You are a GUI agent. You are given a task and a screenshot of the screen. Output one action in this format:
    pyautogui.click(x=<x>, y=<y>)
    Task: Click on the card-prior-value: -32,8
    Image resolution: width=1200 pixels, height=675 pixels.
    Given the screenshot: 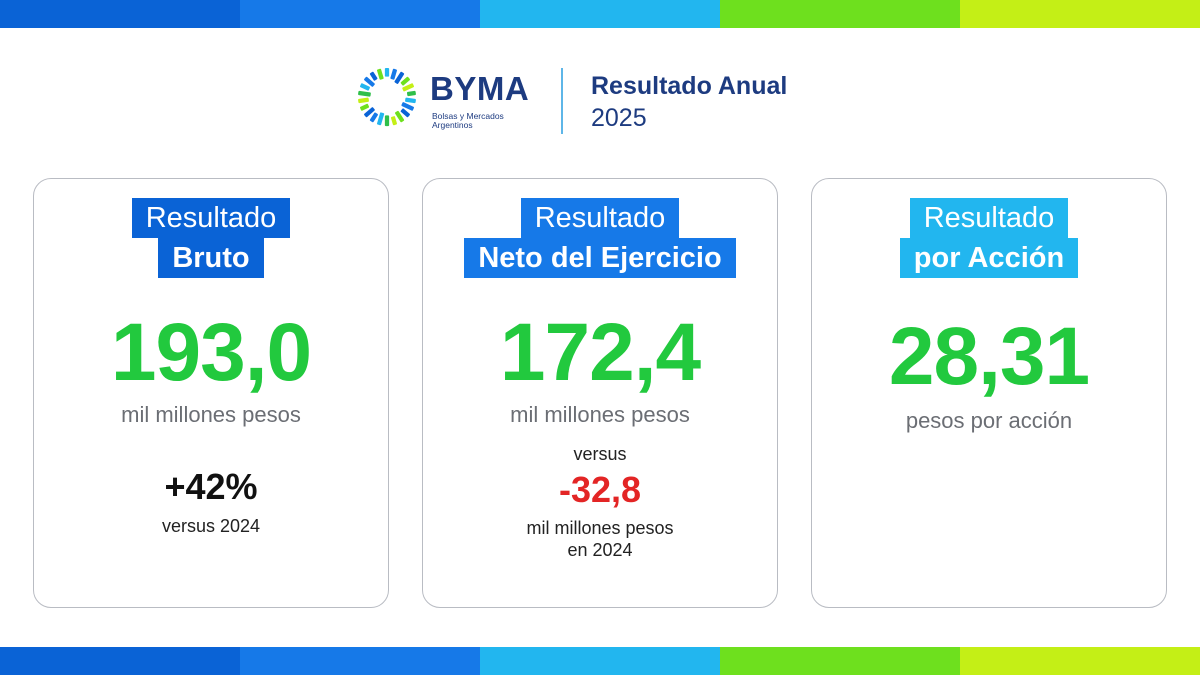 What is the action you would take?
    pyautogui.click(x=600, y=489)
    